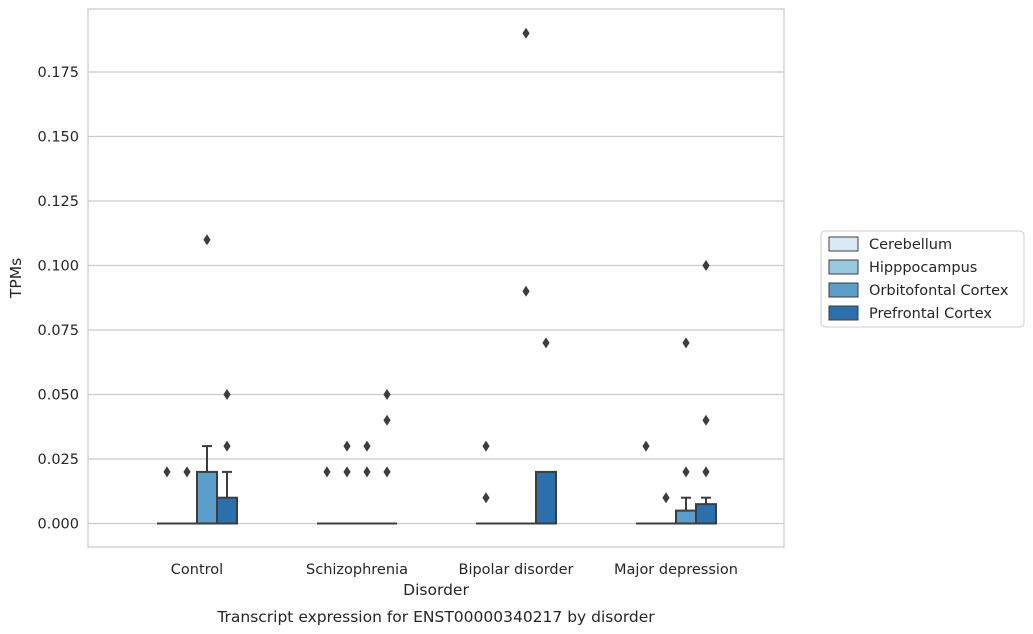 This screenshot has height=634, width=1033. Describe the element at coordinates (58, 460) in the screenshot. I see `y-tick-label: 0.025` at that location.